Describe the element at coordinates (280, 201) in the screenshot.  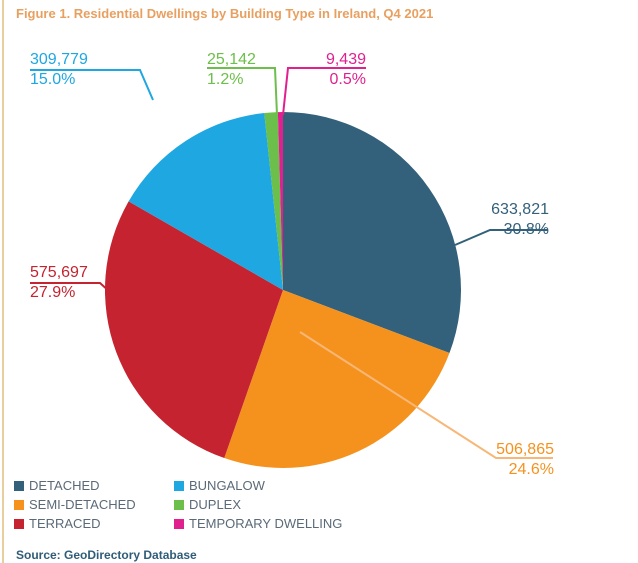
I see `pie-slice-temporary-dwelling` at that location.